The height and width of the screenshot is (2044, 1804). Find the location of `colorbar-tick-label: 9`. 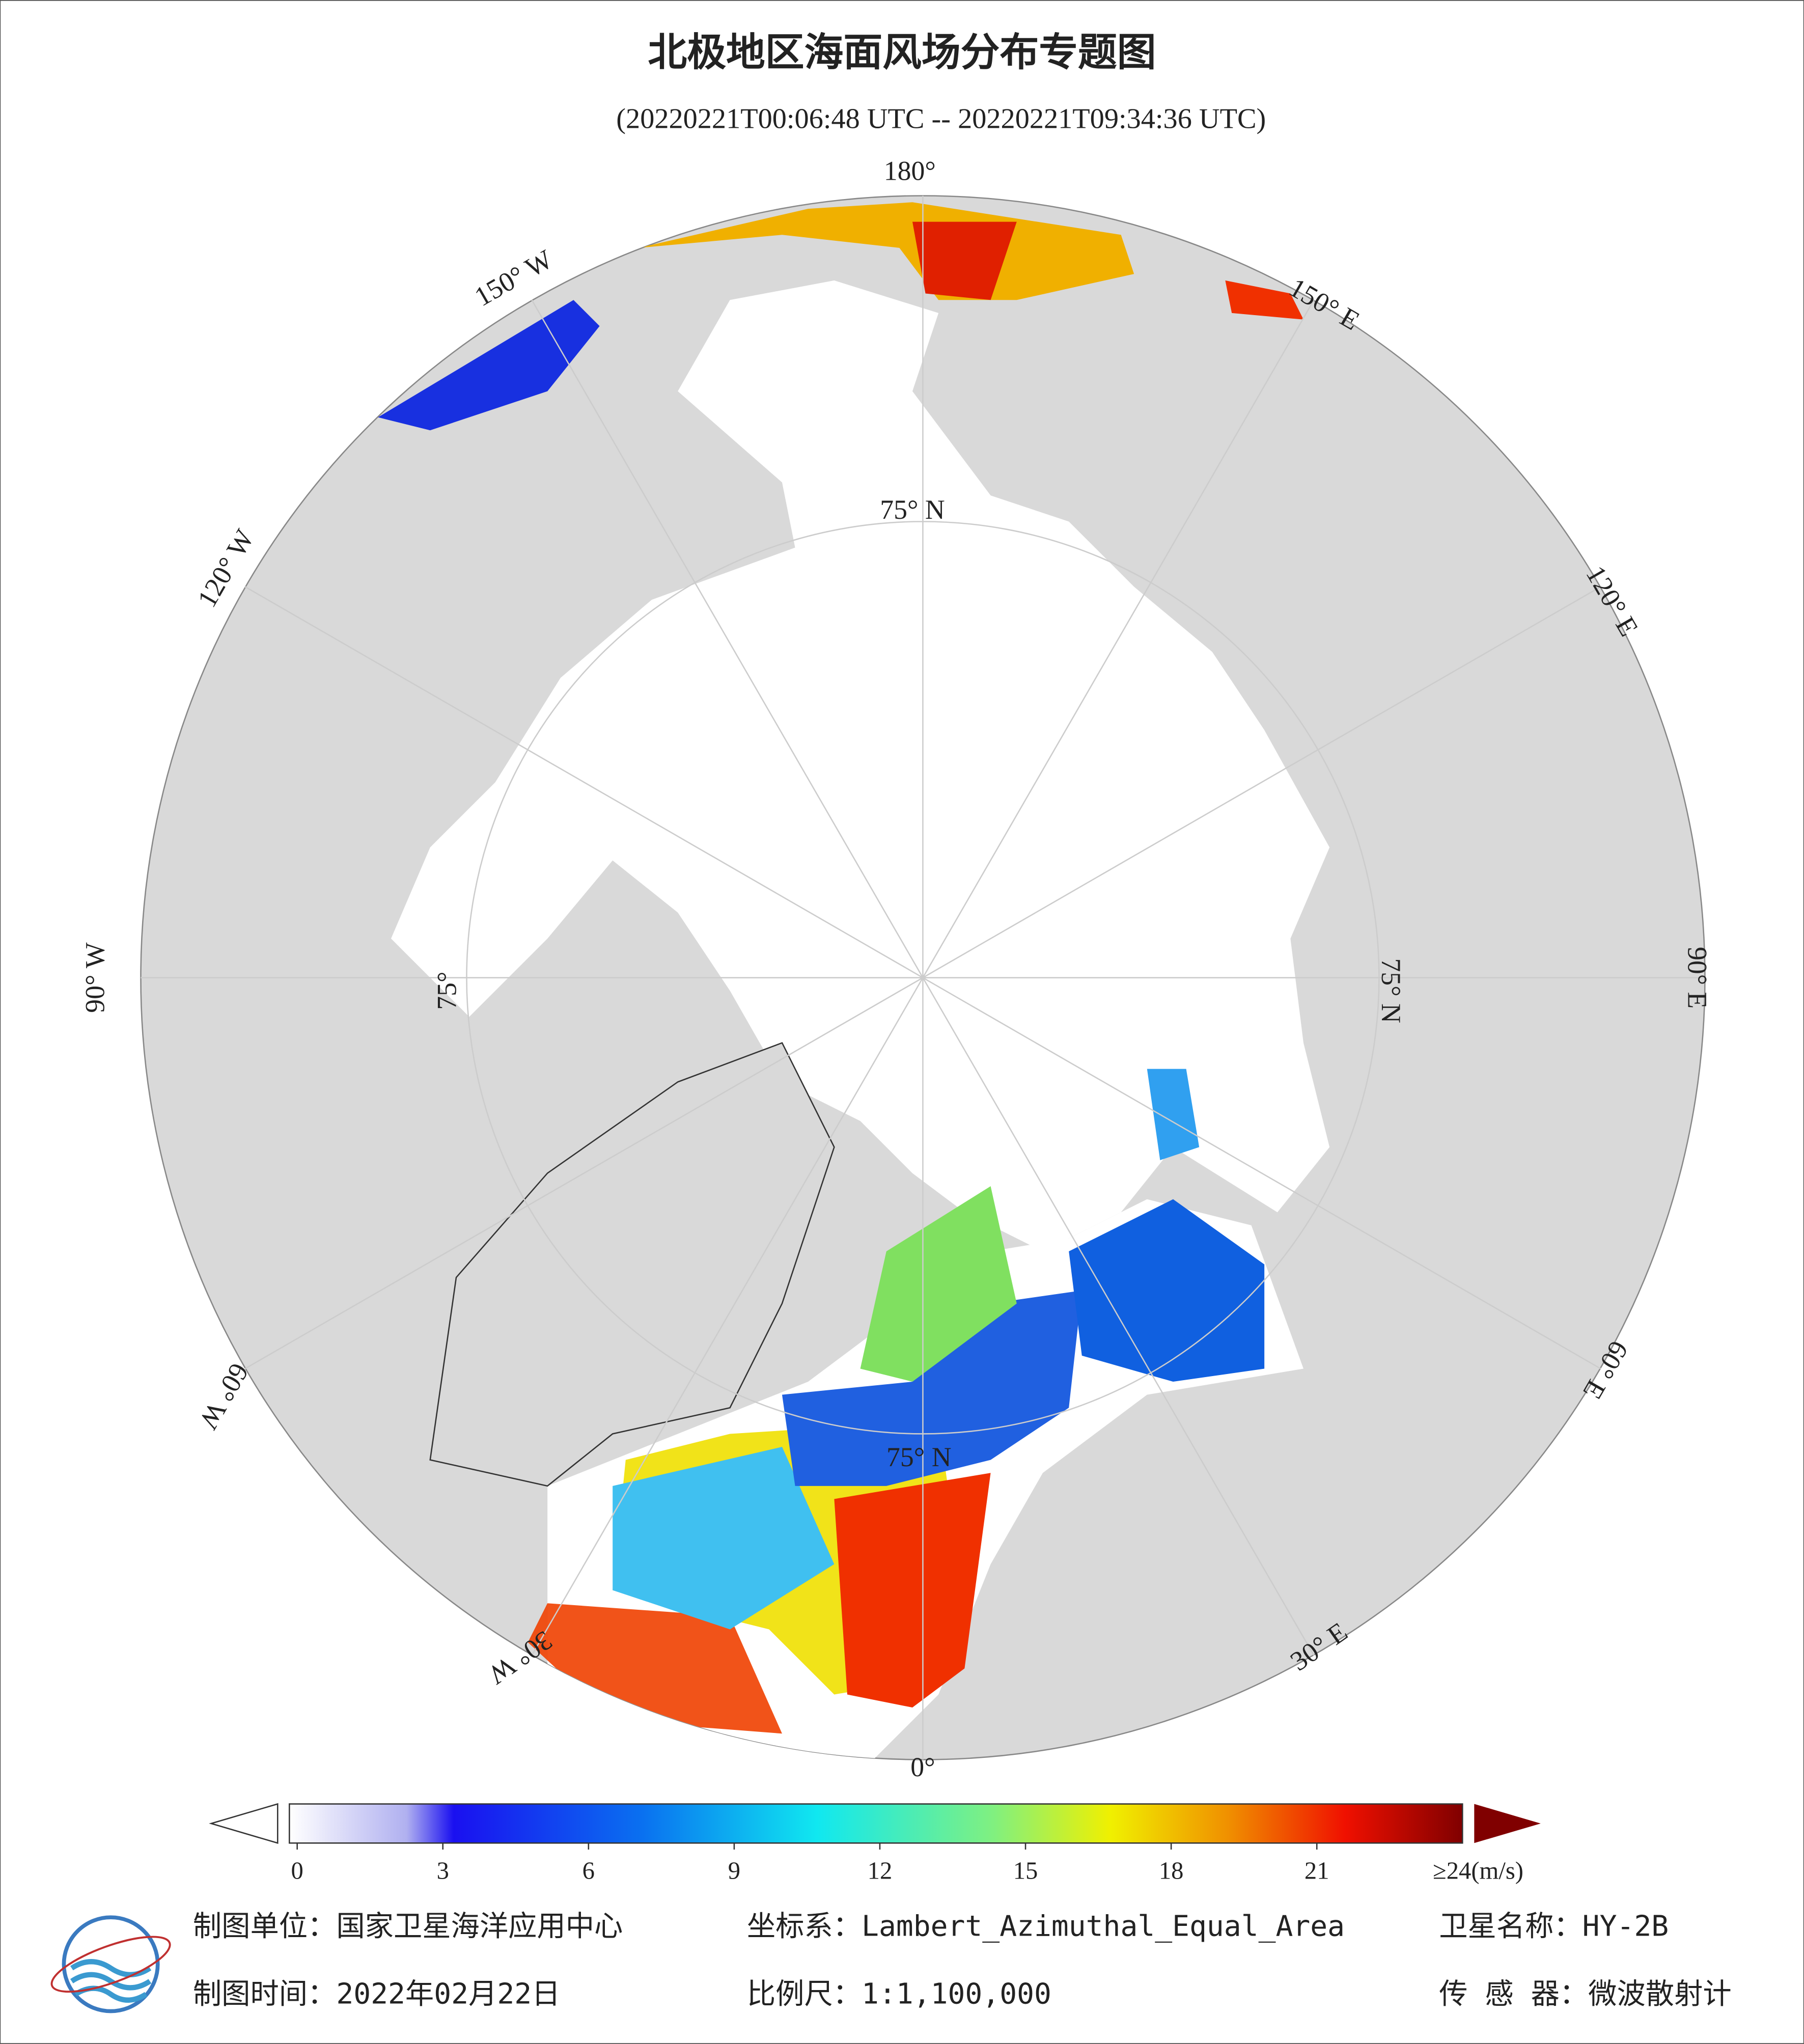

colorbar-tick-label: 9 is located at coordinates (734, 1870).